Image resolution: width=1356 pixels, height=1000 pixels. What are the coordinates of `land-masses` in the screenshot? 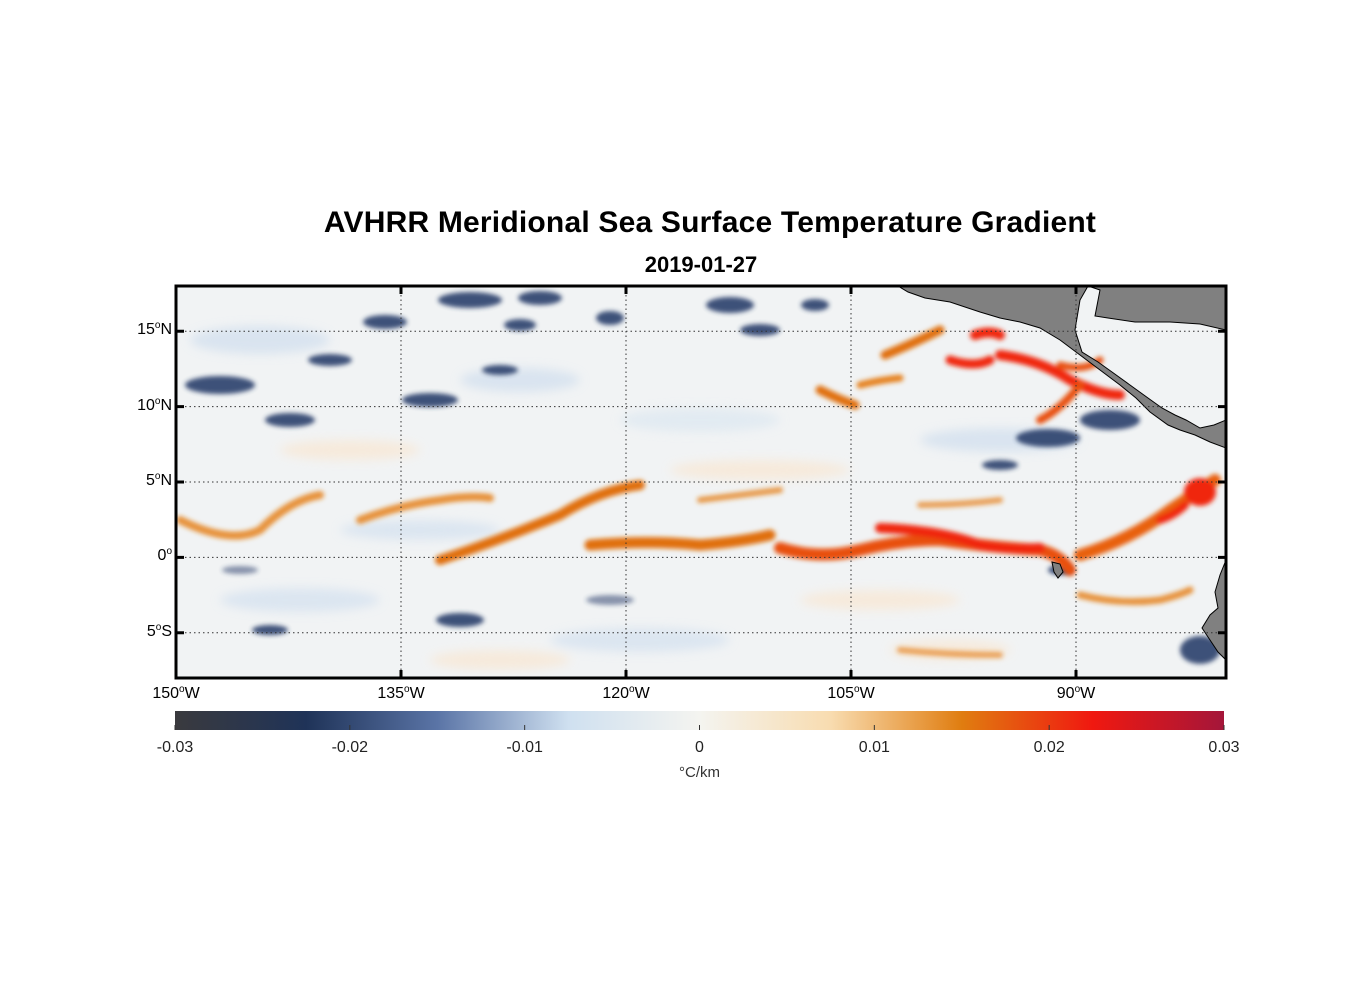 It's located at (1061, 473).